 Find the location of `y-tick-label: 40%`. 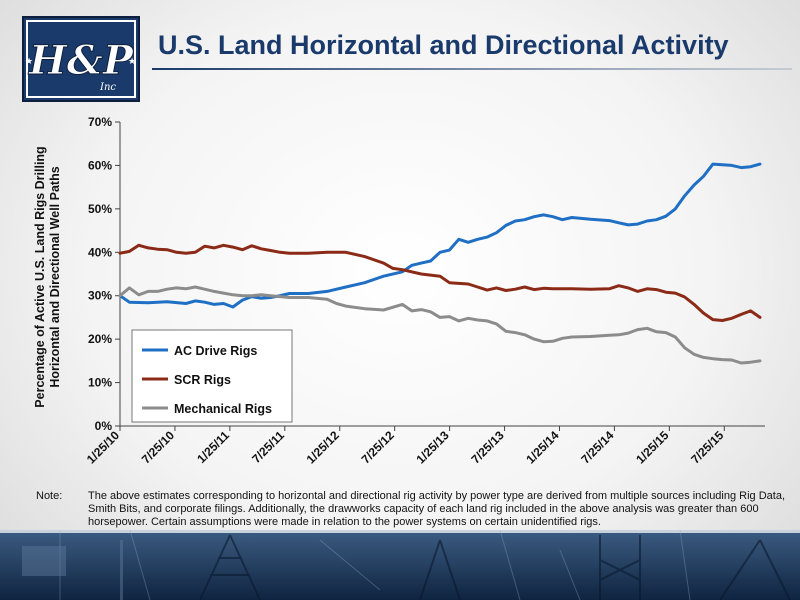

y-tick-label: 40% is located at coordinates (100, 252).